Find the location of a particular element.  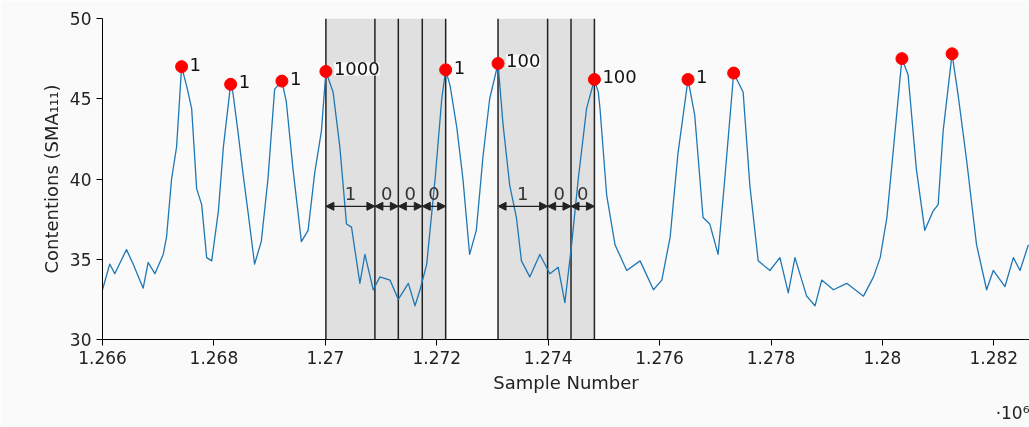

x-tick-label: 1.266 is located at coordinates (102, 357).